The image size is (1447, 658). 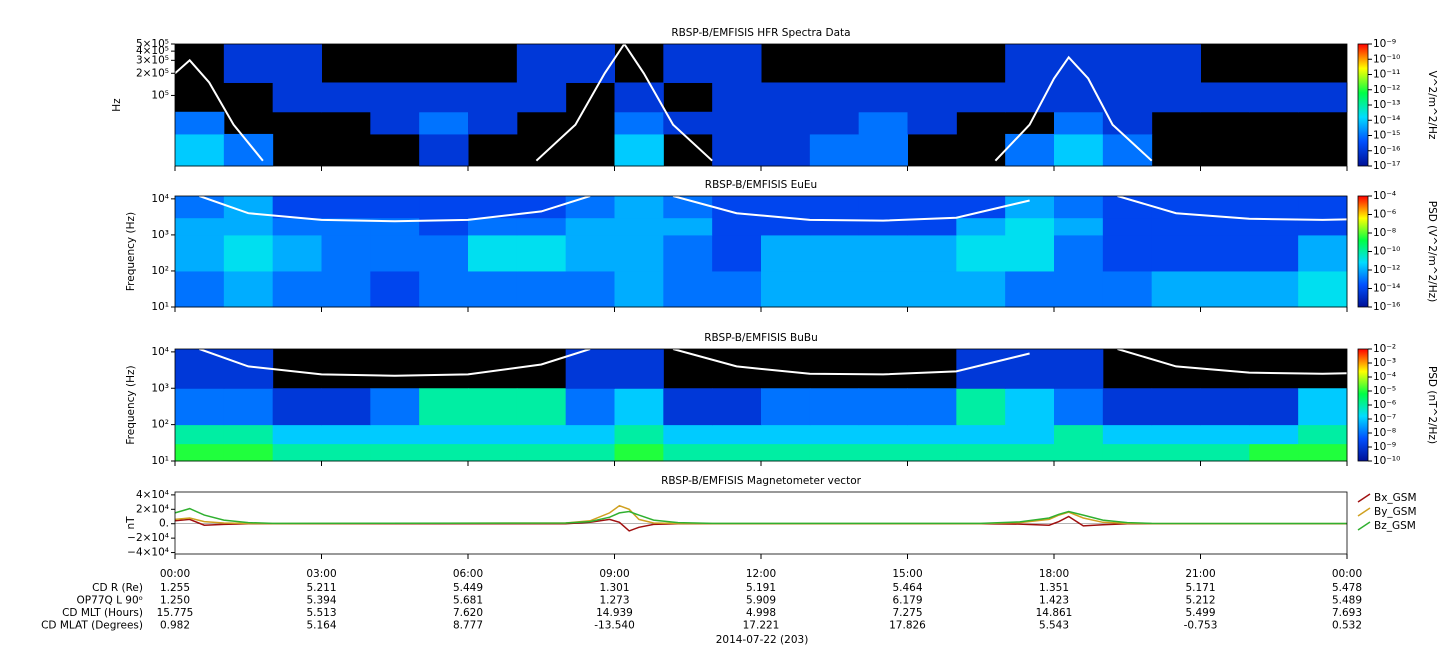 What do you see at coordinates (1054, 588) in the screenshot?
I see `ephemeris-value: 1.351` at bounding box center [1054, 588].